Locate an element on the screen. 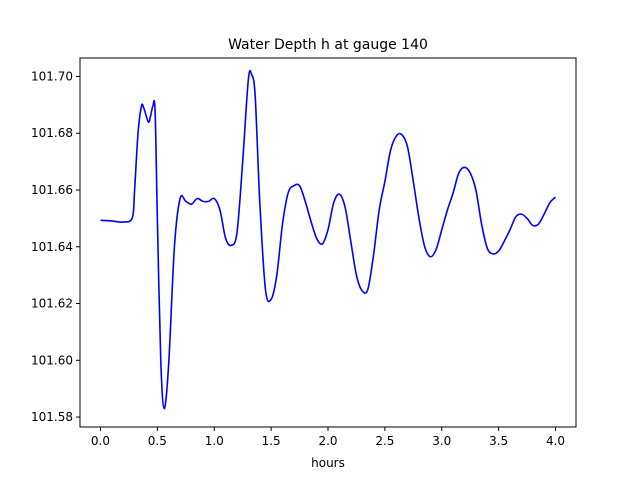 The width and height of the screenshot is (640, 480). y-tick-label: 101.70 is located at coordinates (52, 76).